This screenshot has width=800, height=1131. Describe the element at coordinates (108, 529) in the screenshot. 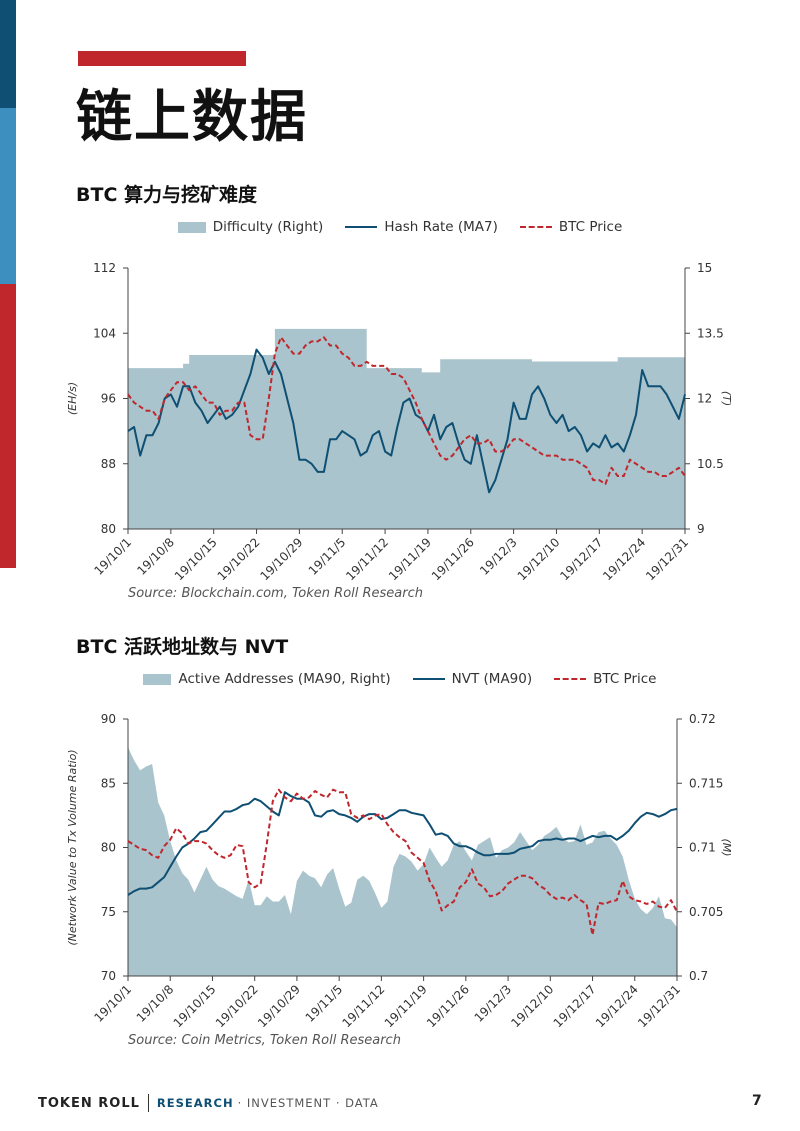

I see `chart1-ytick-left-label-0: 80` at that location.